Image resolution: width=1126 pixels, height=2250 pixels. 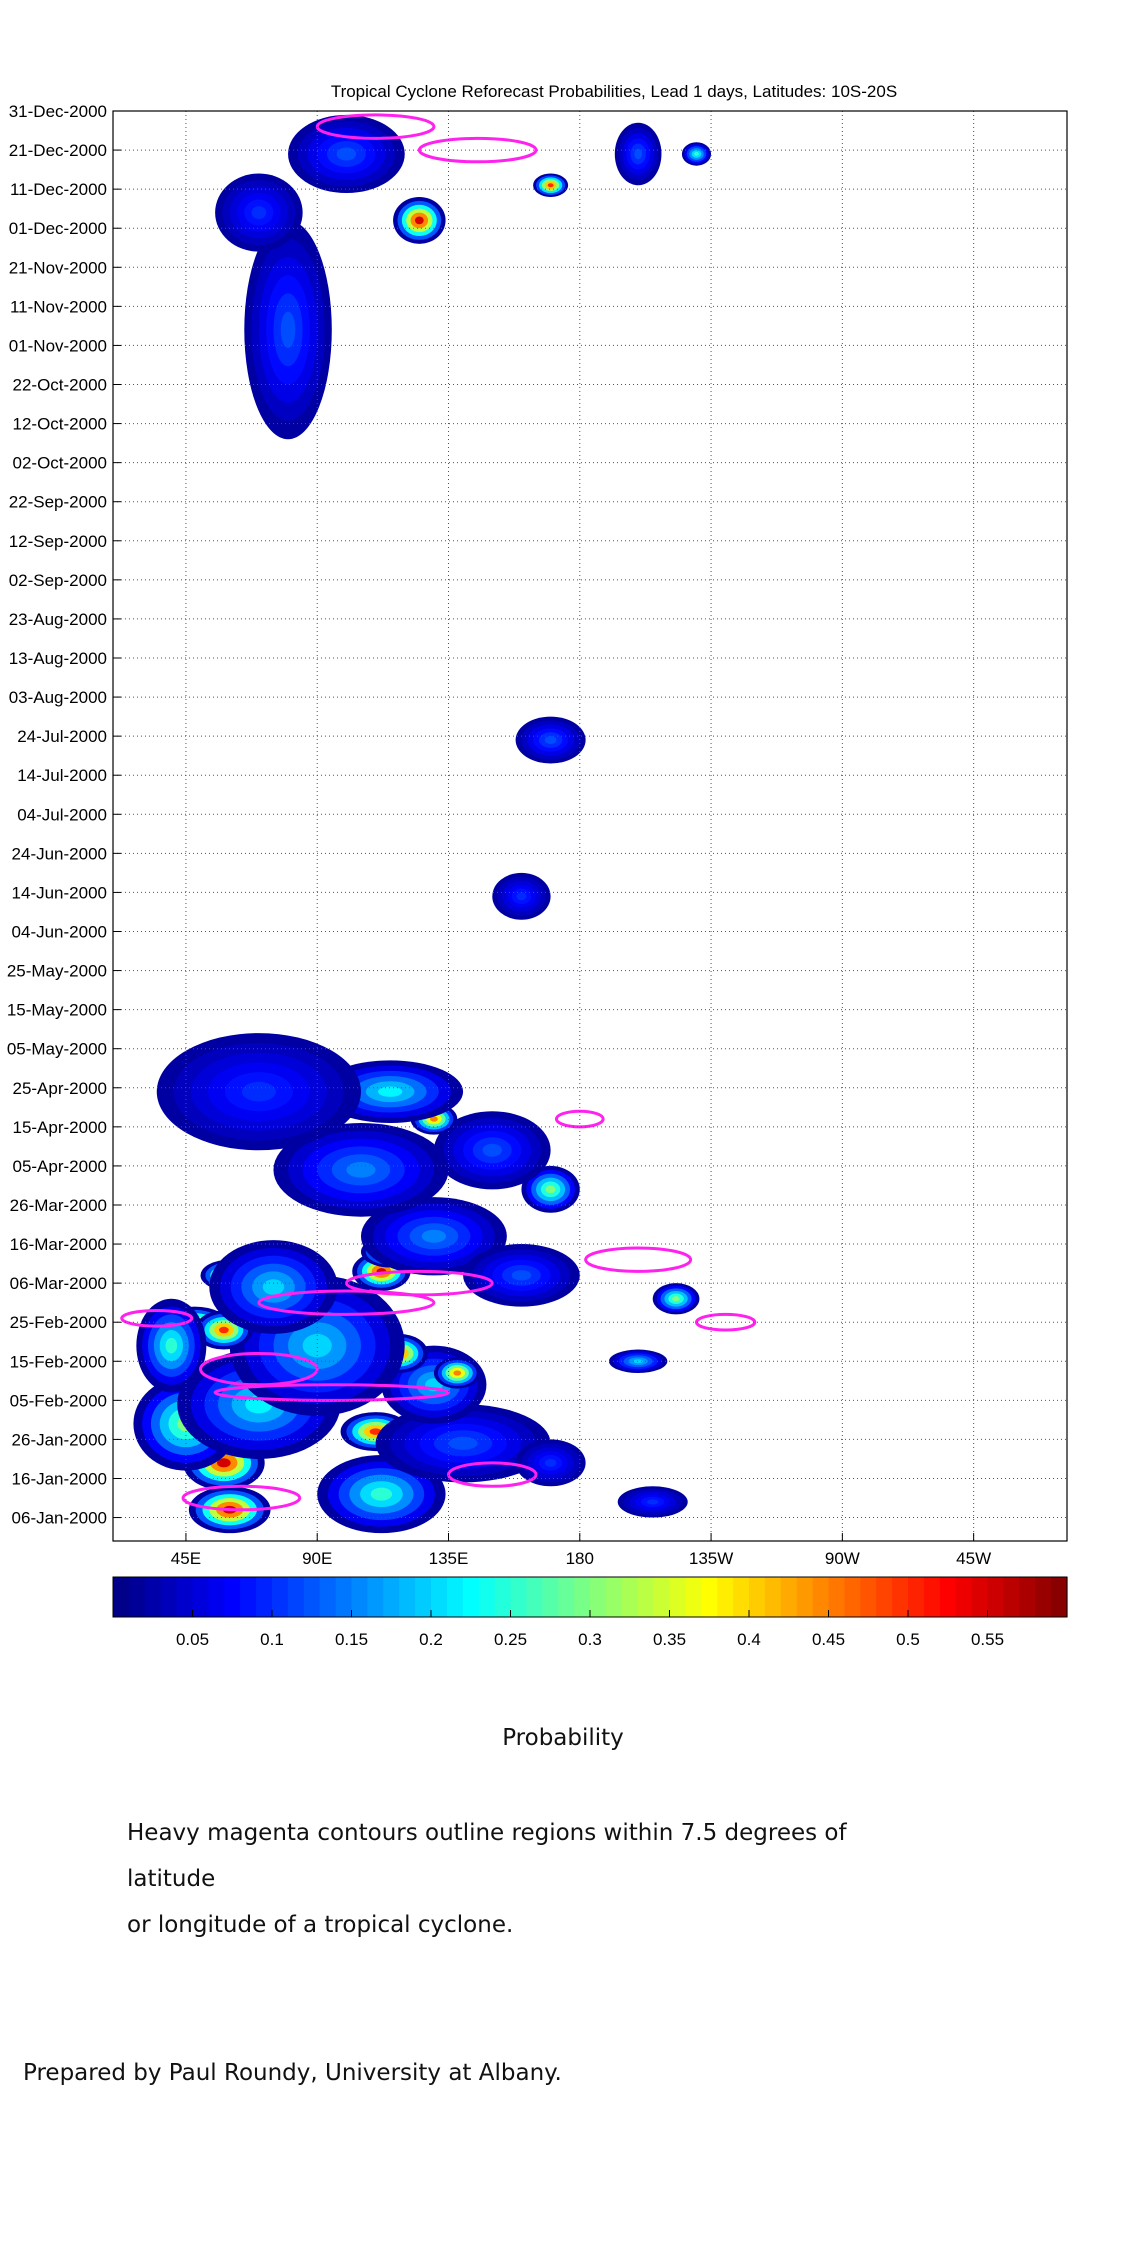 I want to click on y-tick-label: 12-Sep-2000, so click(x=58, y=541).